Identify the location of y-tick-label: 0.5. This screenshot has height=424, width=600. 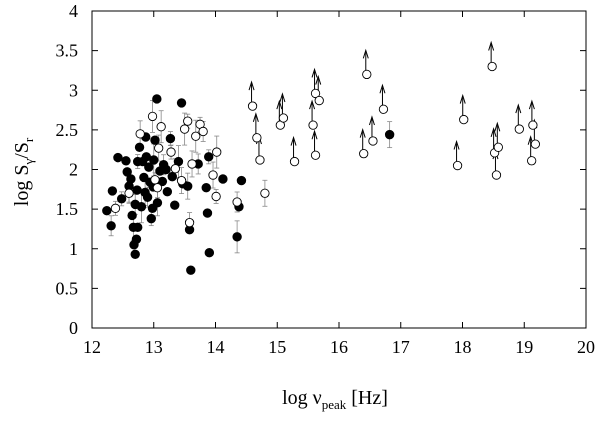
(67, 288).